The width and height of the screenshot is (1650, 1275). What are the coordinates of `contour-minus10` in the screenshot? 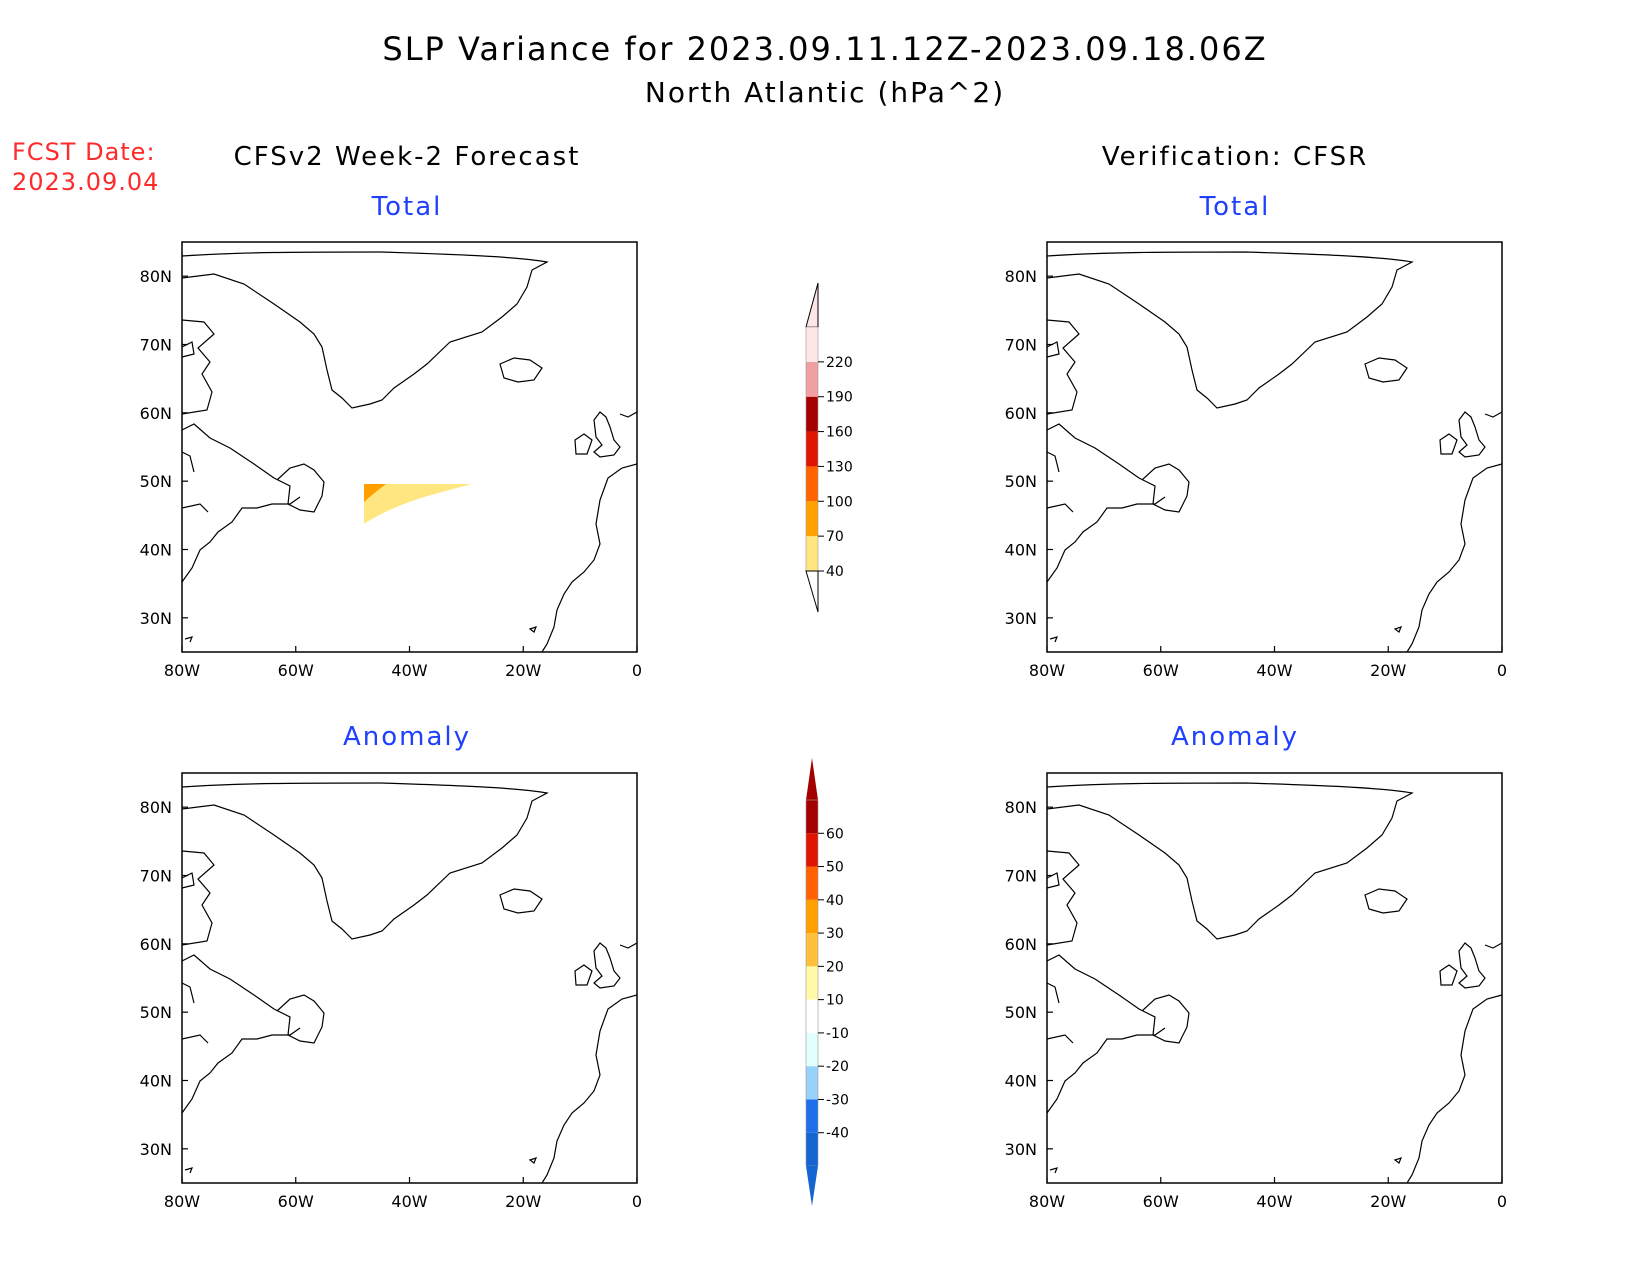 It's located at (1274, 935).